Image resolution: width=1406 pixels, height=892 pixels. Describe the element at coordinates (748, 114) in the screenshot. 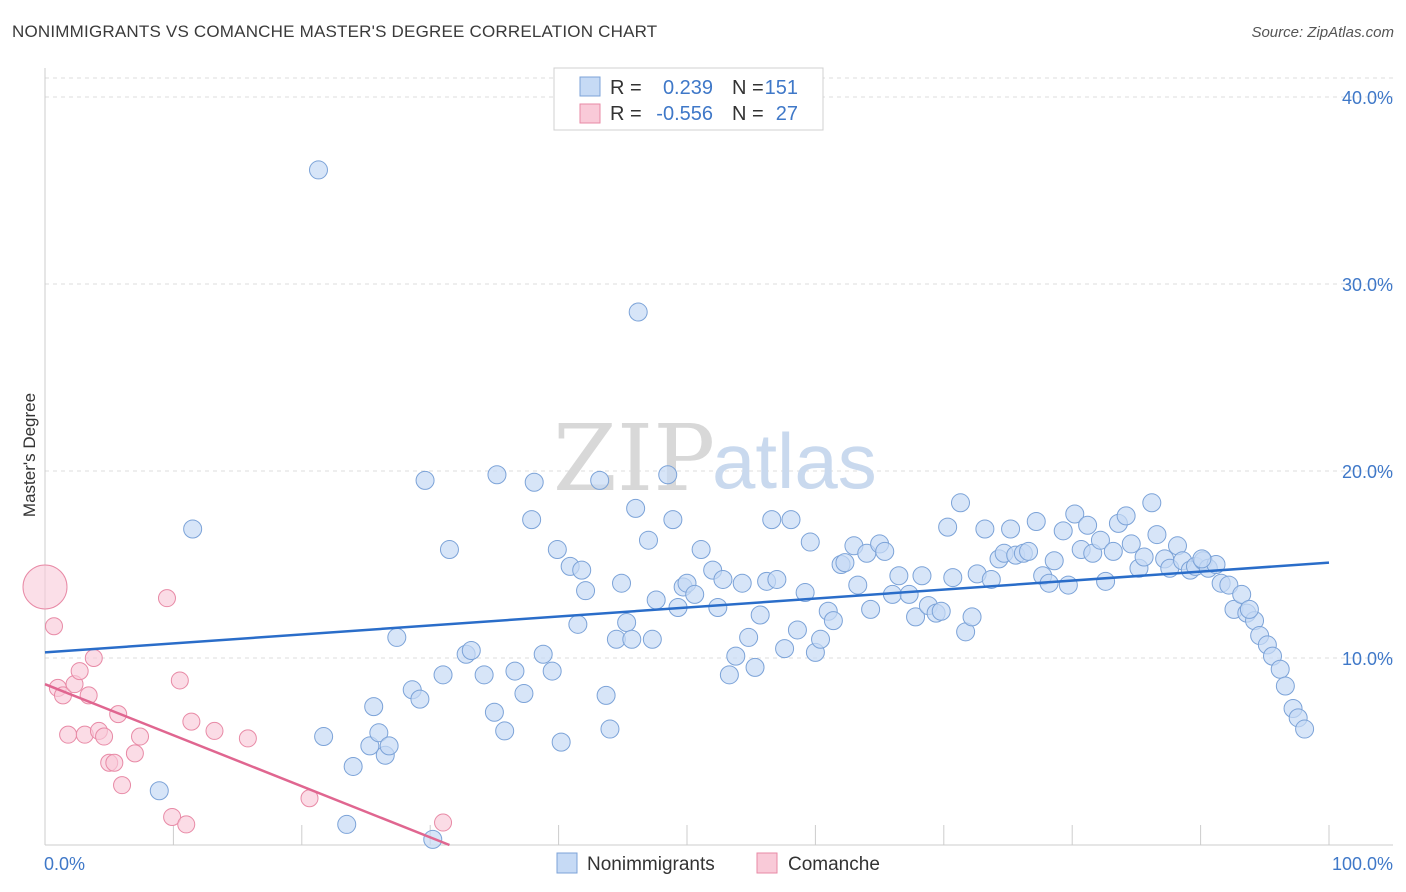

I see `legend-n-label-2: N =` at that location.